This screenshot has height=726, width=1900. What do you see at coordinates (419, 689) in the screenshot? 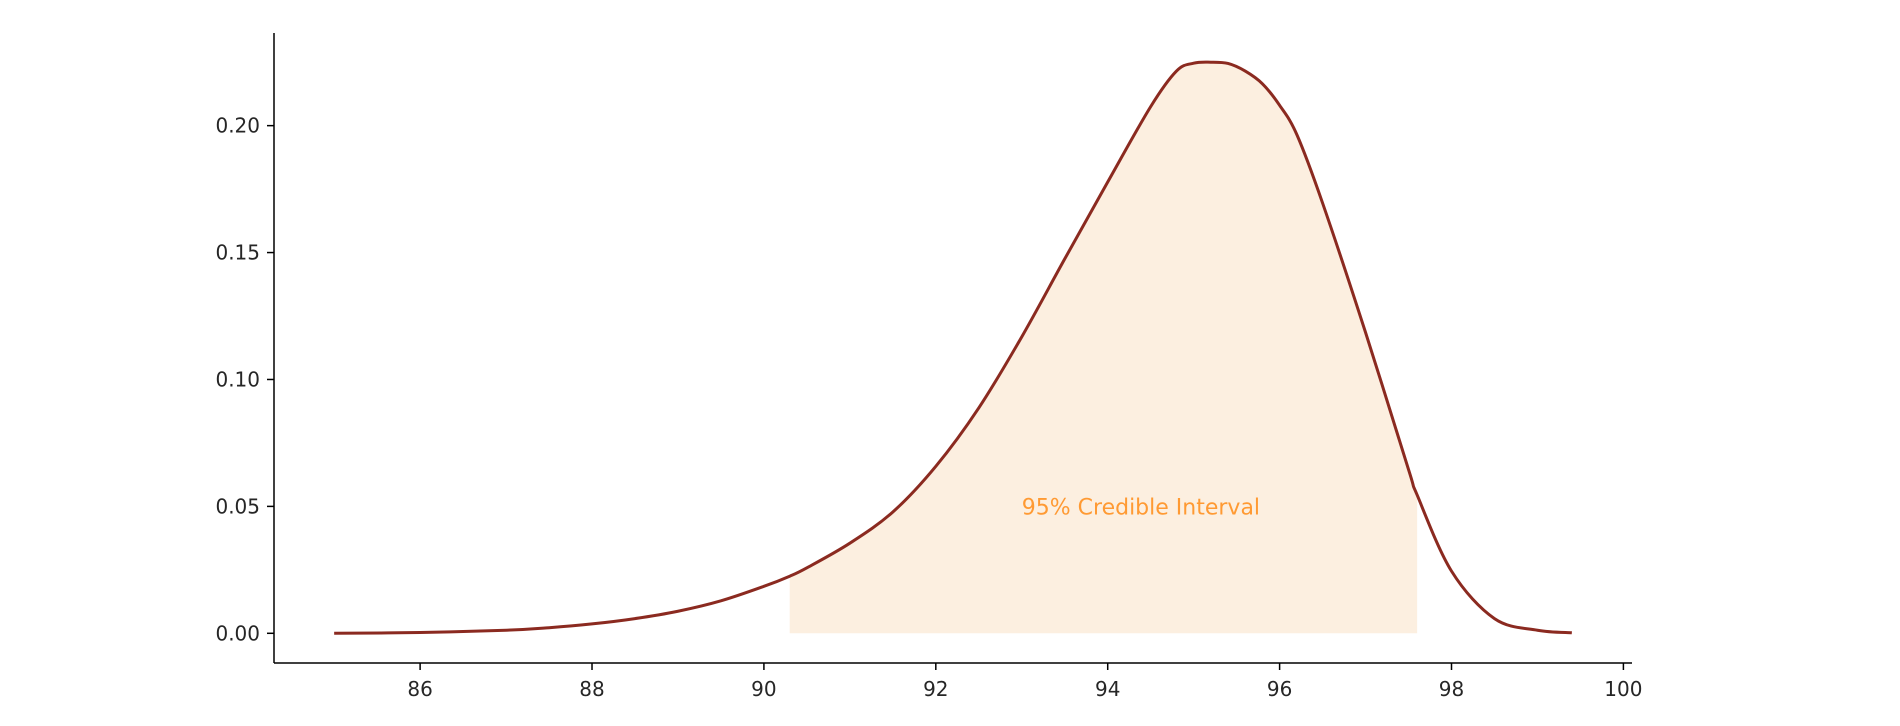
I see `x-tick-label: 86` at bounding box center [419, 689].